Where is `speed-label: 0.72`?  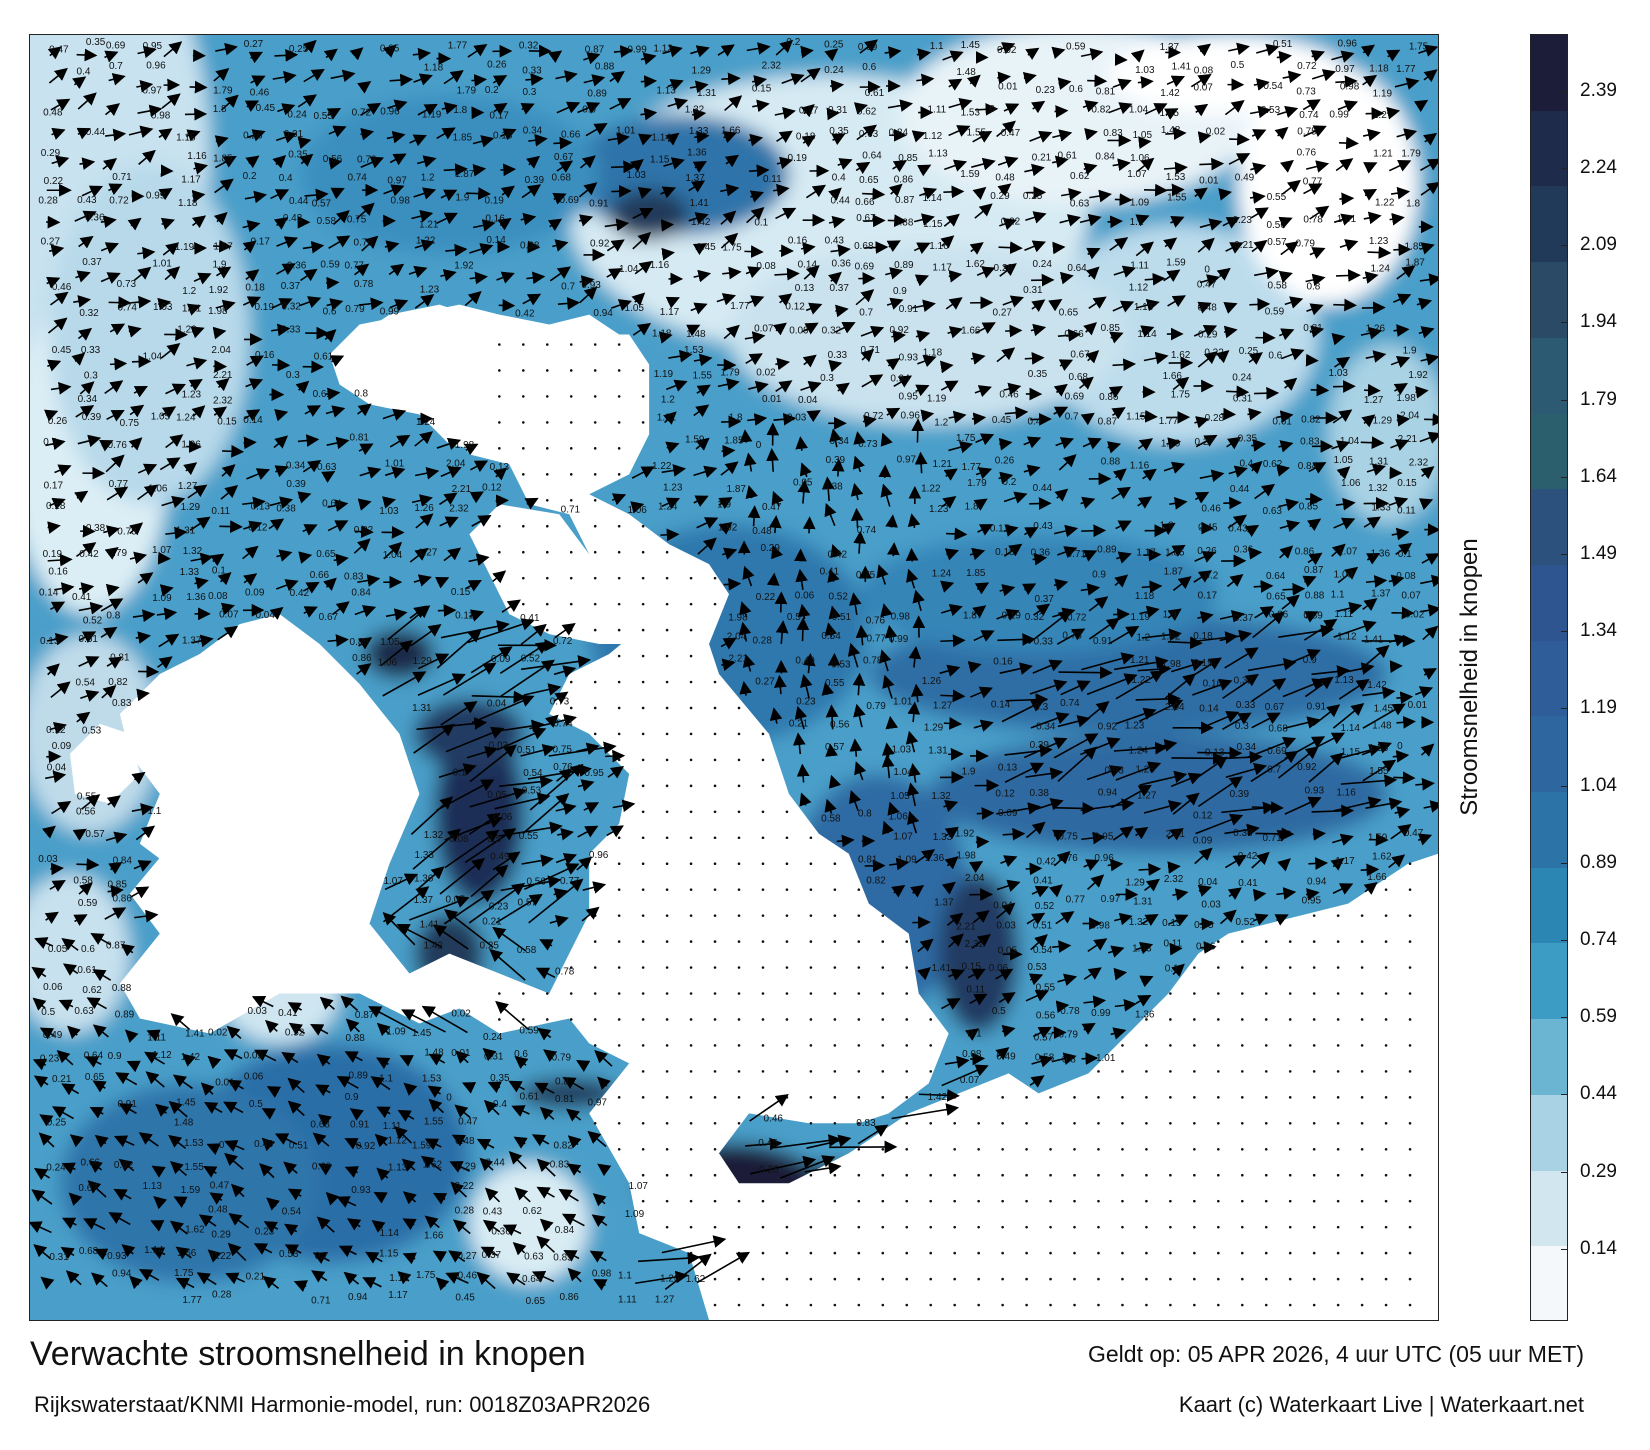 speed-label: 0.72 is located at coordinates (1307, 66).